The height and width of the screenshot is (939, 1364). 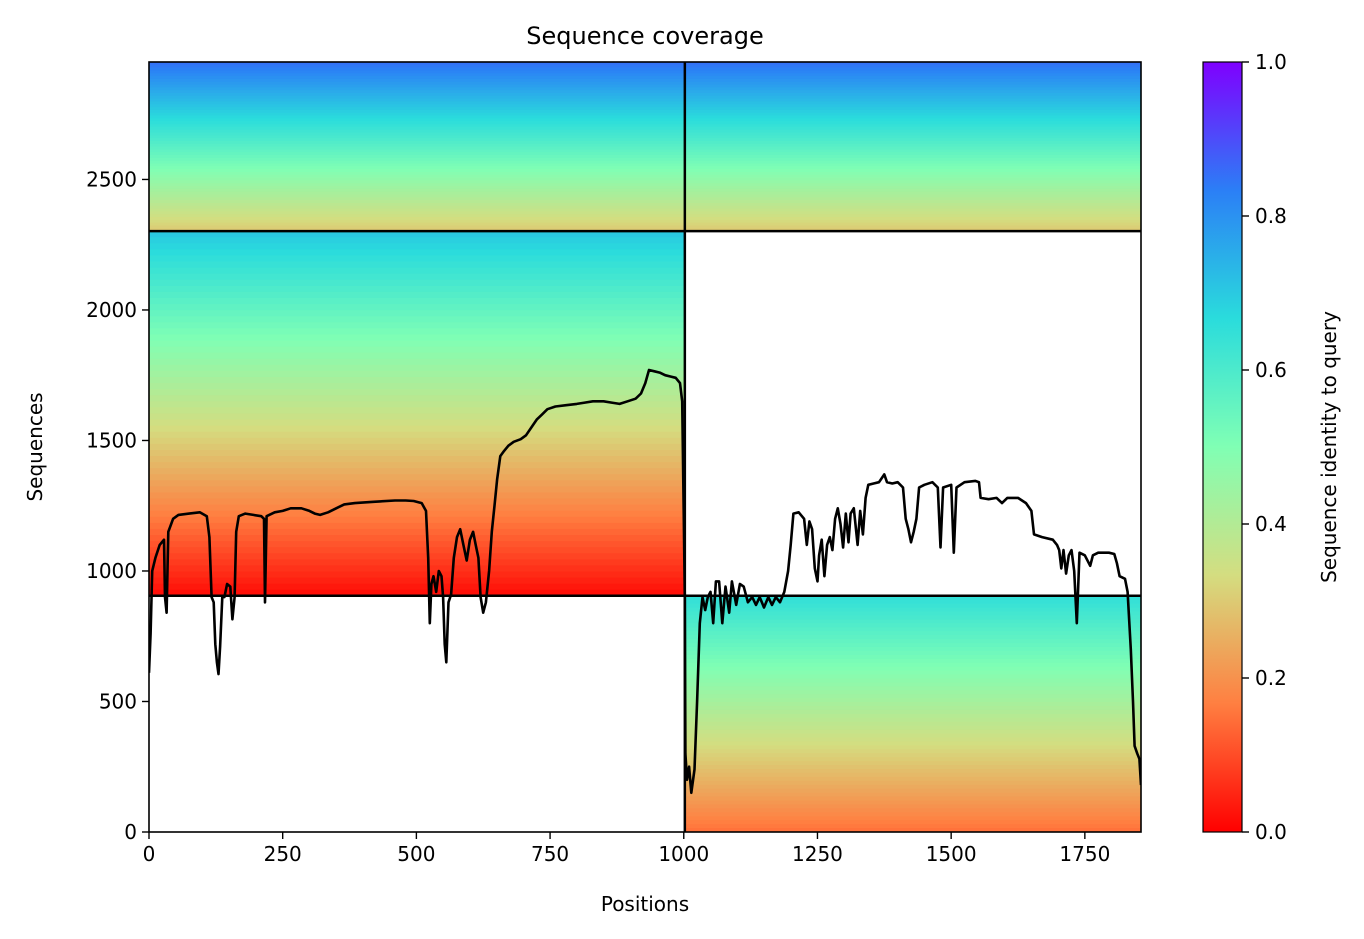 I want to click on y-tick-label: 0, so click(x=130, y=832).